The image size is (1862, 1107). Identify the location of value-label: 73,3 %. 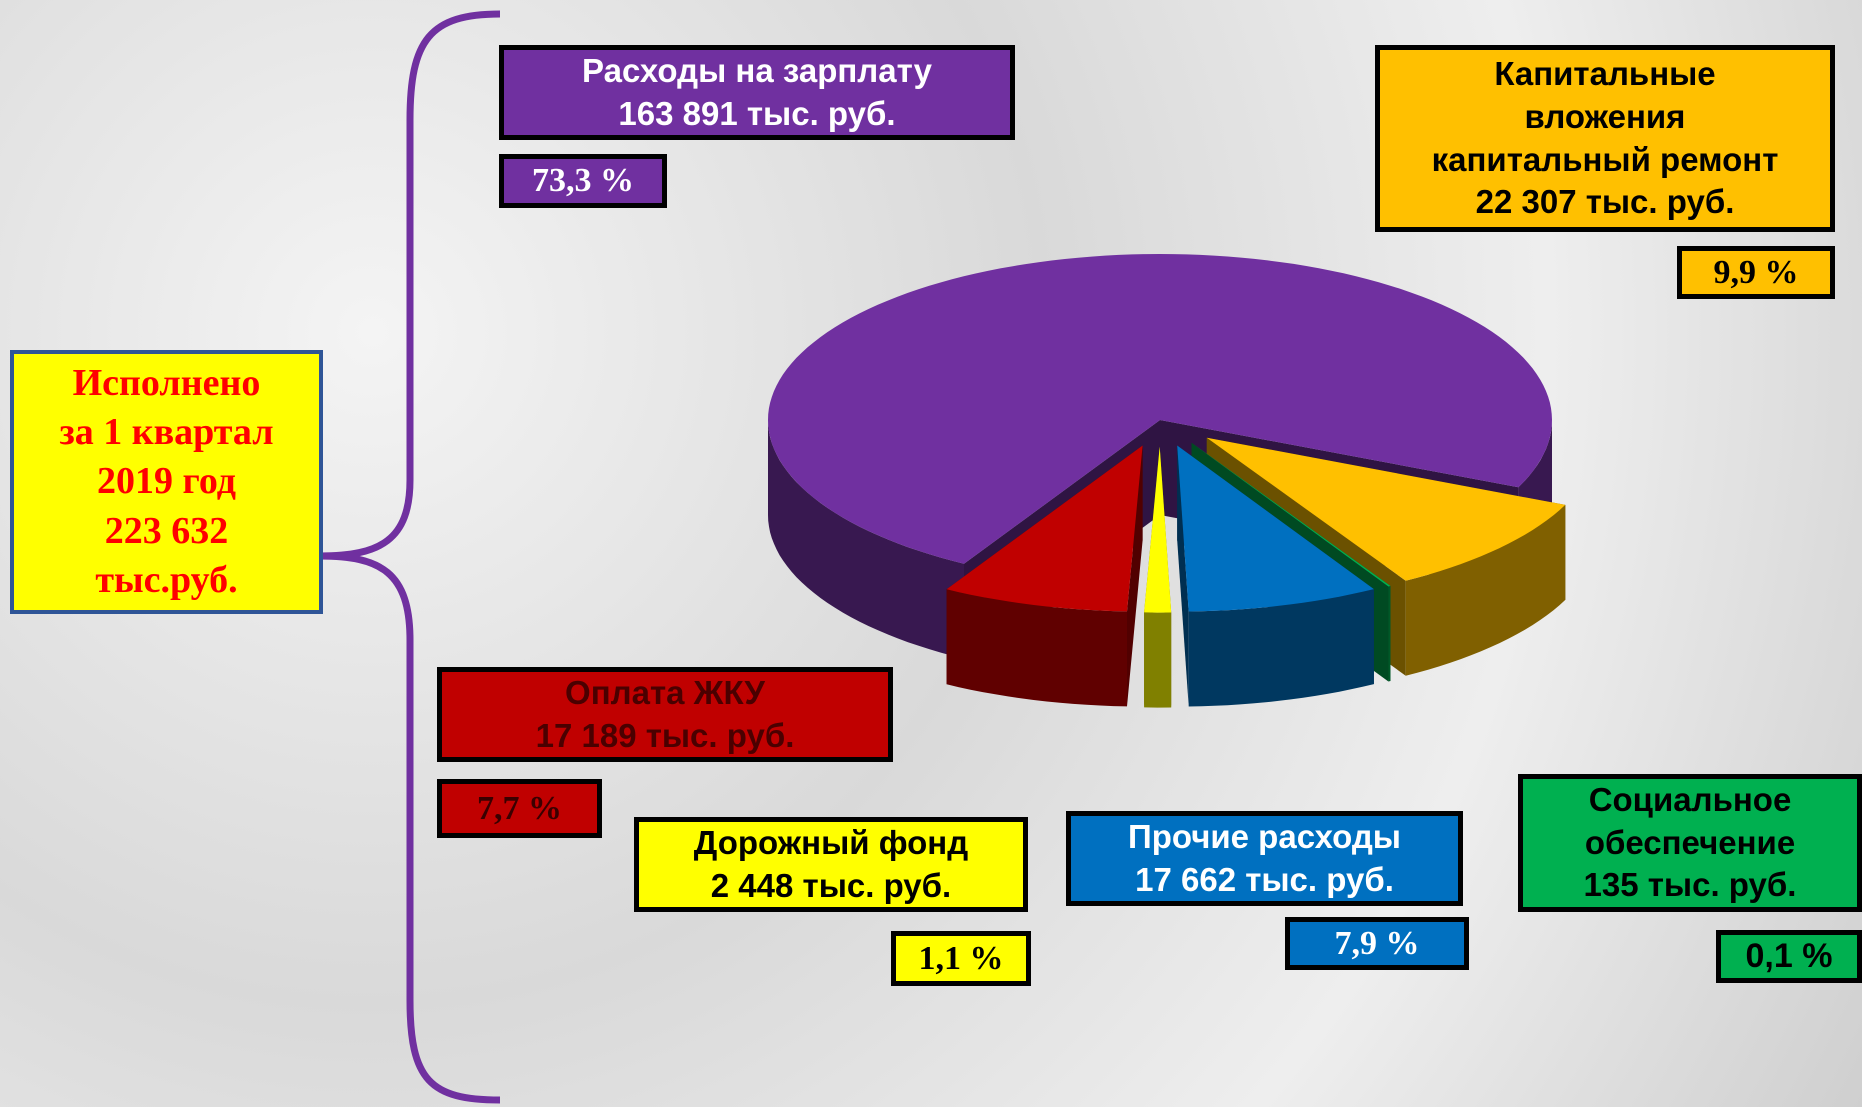
(583, 180).